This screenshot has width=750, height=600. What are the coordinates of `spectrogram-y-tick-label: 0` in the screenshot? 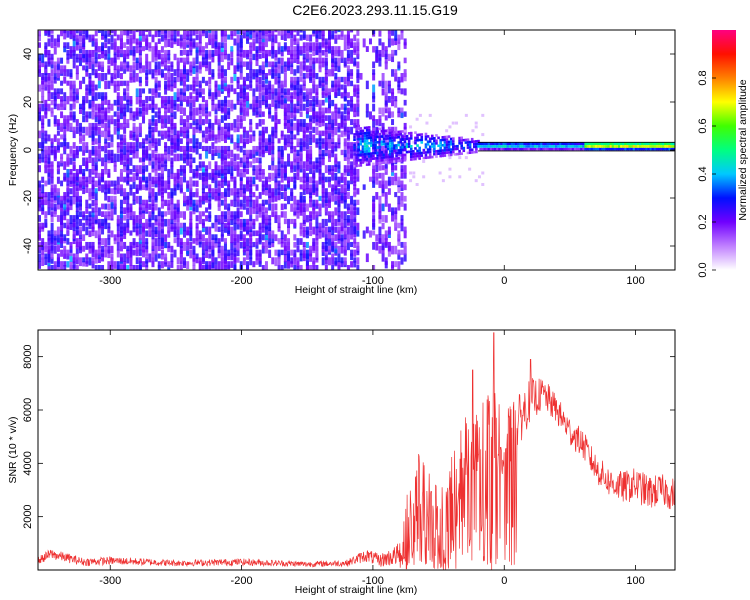 It's located at (28, 150).